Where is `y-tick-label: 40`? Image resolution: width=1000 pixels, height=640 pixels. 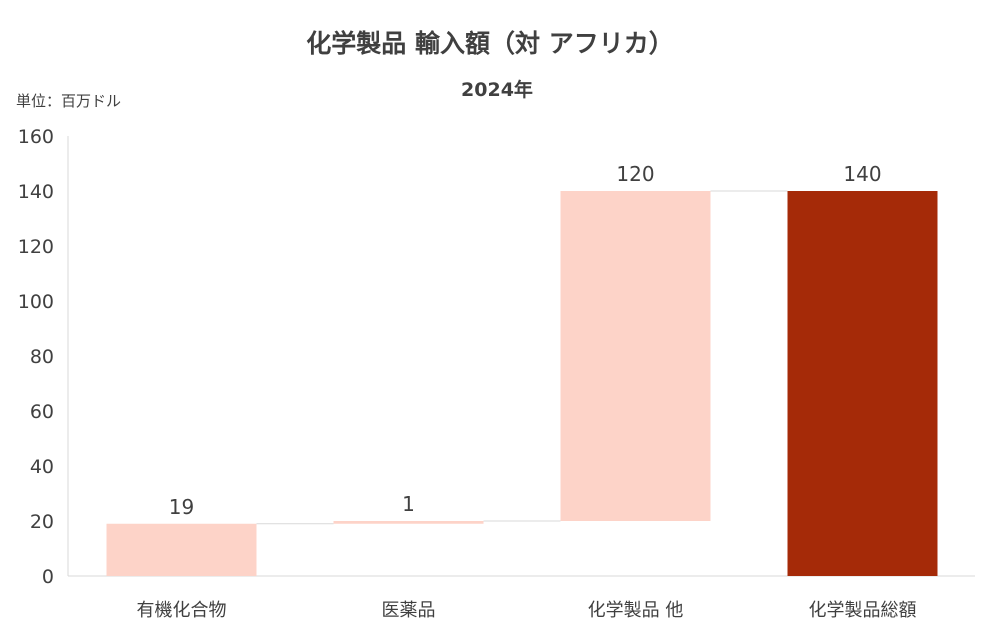
y-tick-label: 40 is located at coordinates (42, 467).